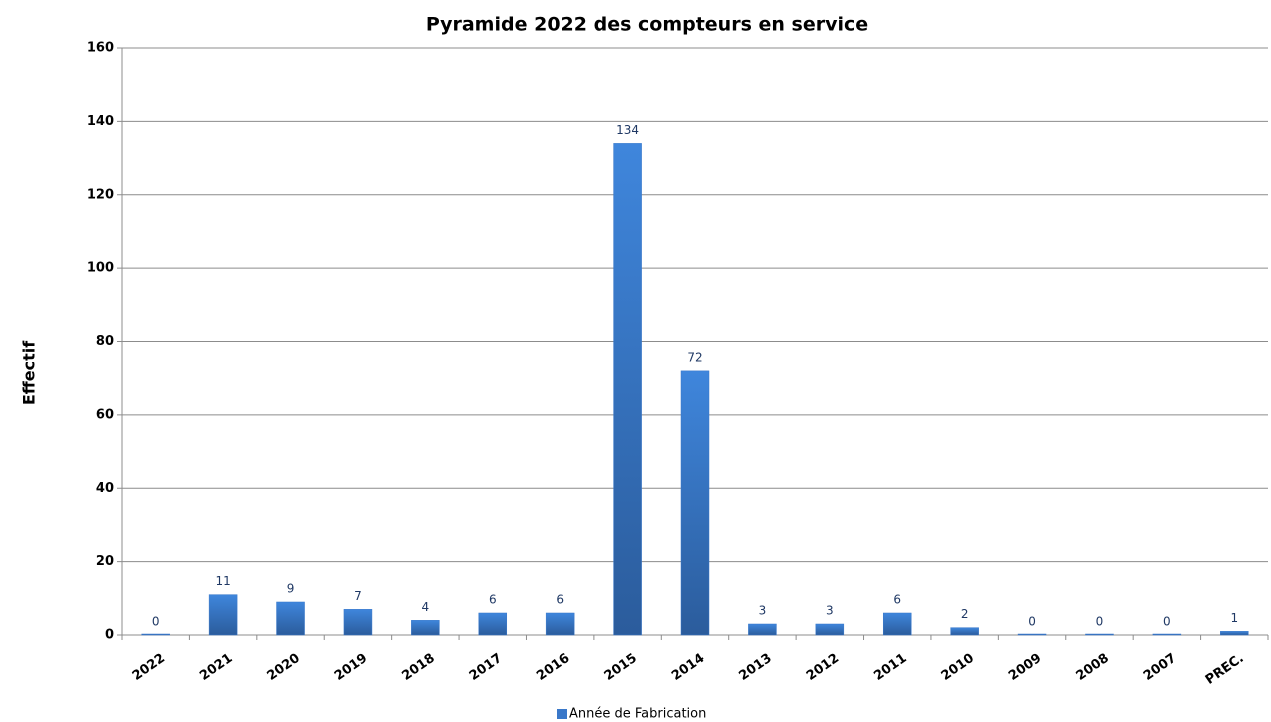 The height and width of the screenshot is (722, 1271). Describe the element at coordinates (688, 667) in the screenshot. I see `x-tick-label: 2014` at that location.